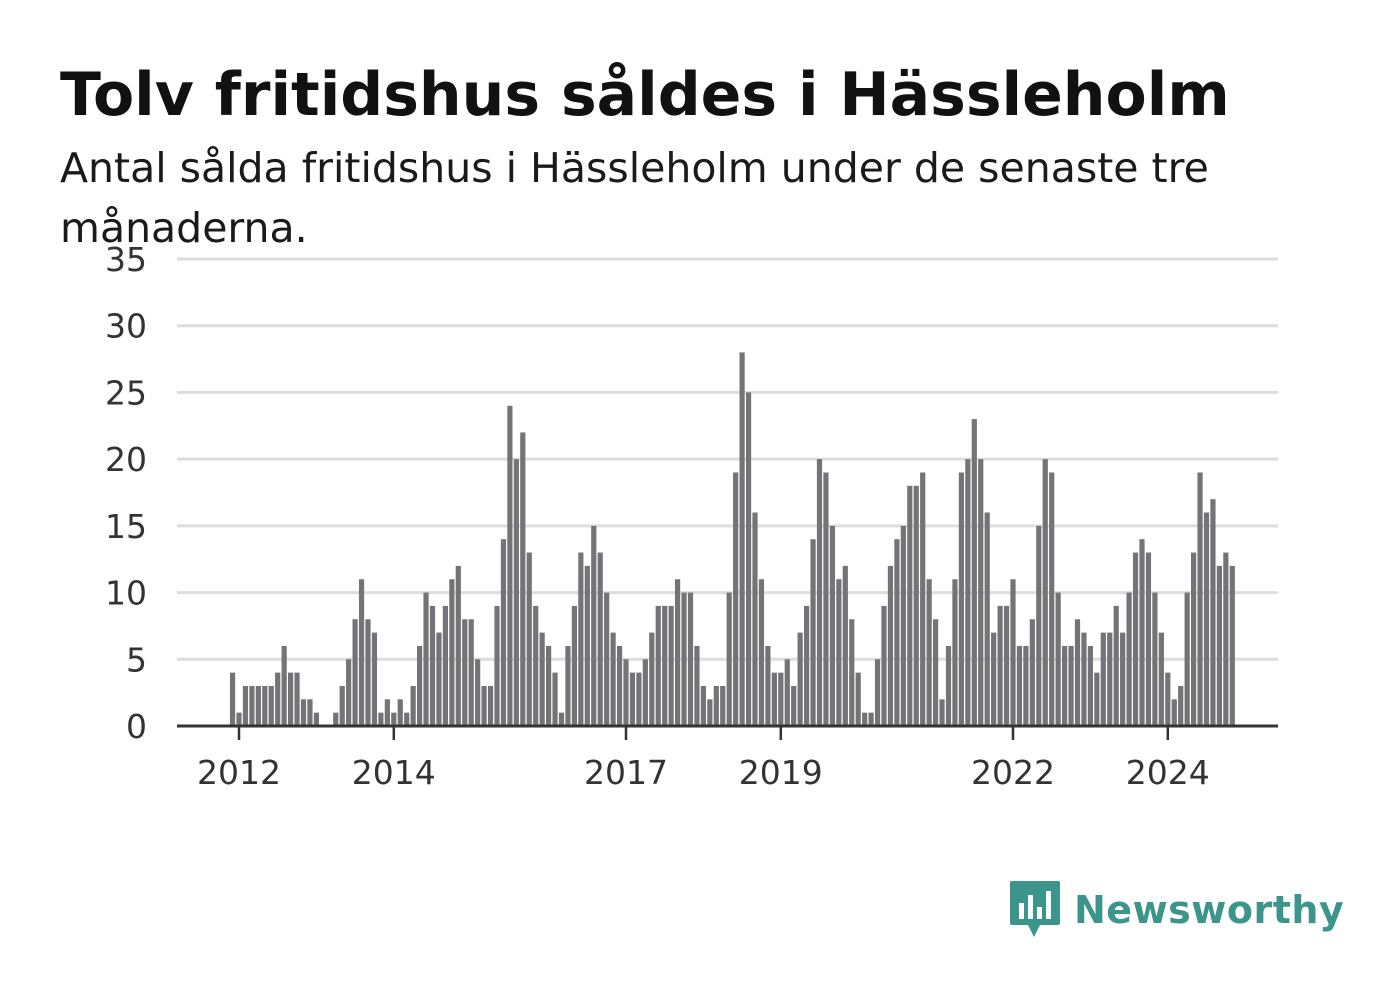 Image resolution: width=1382 pixels, height=999 pixels. Describe the element at coordinates (126, 526) in the screenshot. I see `y-tick-label: 15` at that location.